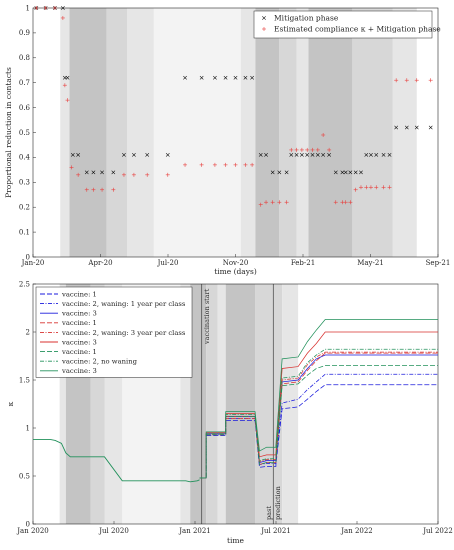  Describe the element at coordinates (438, 263) in the screenshot. I see `top-xtick-label-6: Sep-21` at that location.